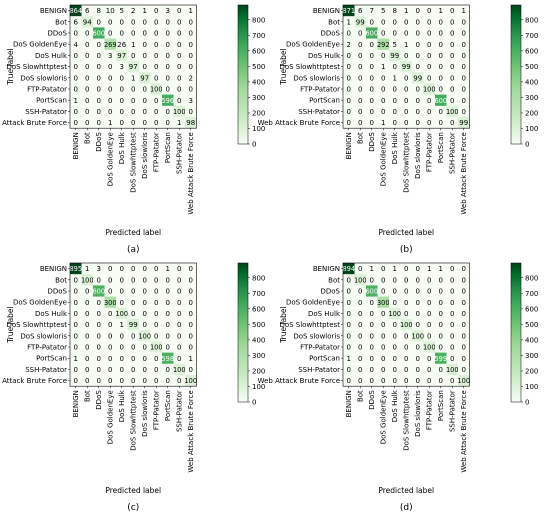  Describe the element at coordinates (452, 112) in the screenshot. I see `cell-value-label: 100` at that location.